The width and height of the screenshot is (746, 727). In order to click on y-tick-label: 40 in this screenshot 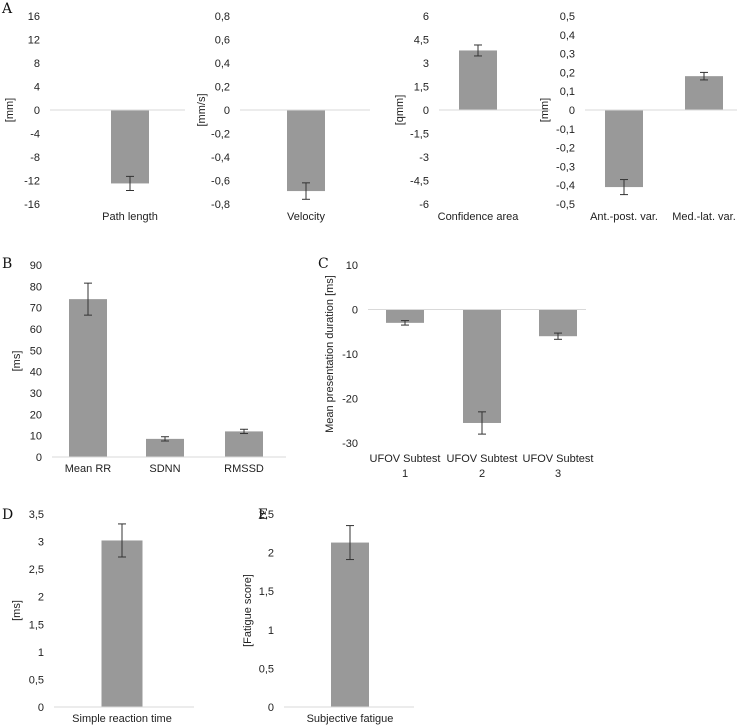, I will do `click(36, 373)`.